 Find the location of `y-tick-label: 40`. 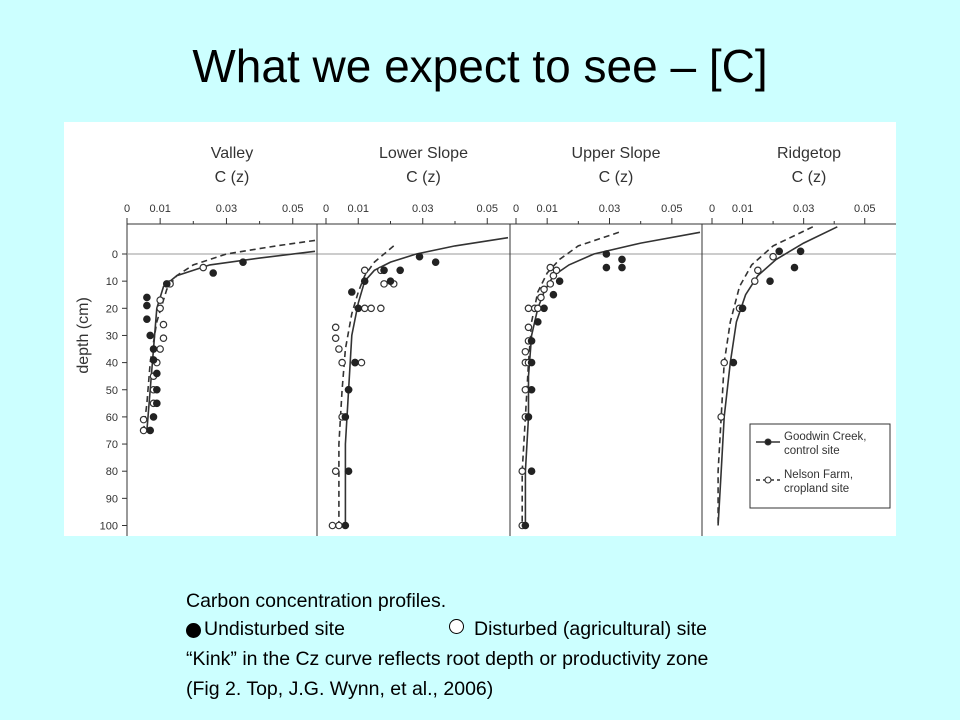

y-tick-label: 40 is located at coordinates (112, 364).